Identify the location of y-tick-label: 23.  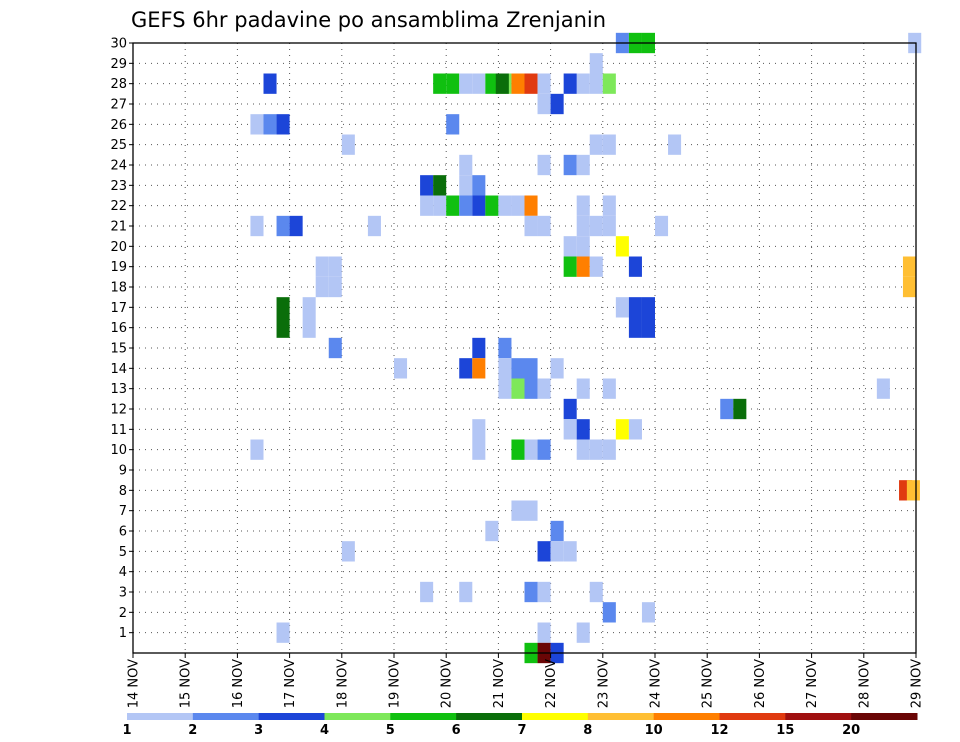
(118, 186).